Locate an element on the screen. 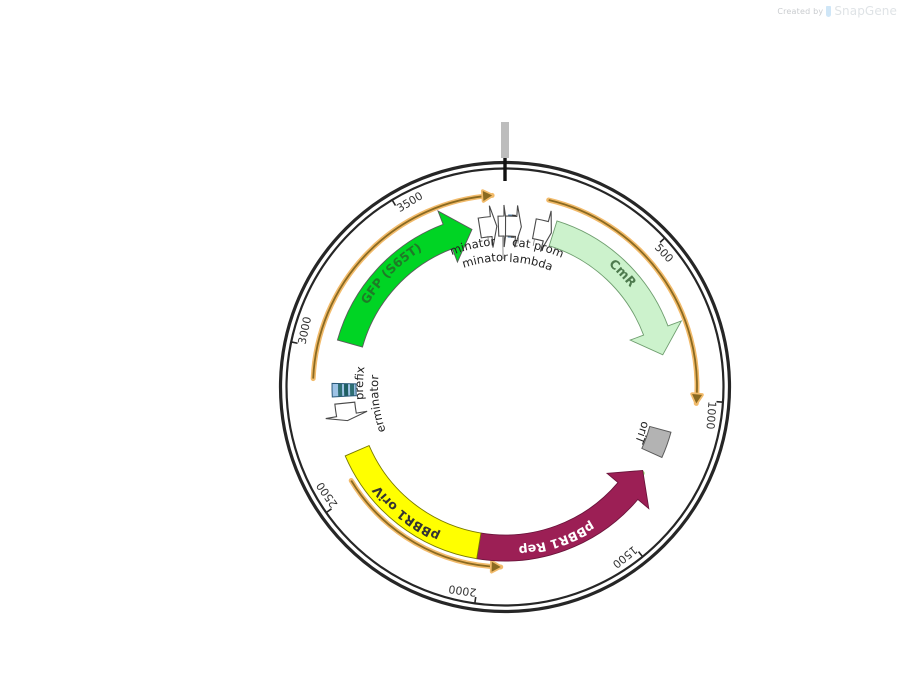 This screenshot has width=905, height=700. biobrick-prefix-outline is located at coordinates (344, 390).